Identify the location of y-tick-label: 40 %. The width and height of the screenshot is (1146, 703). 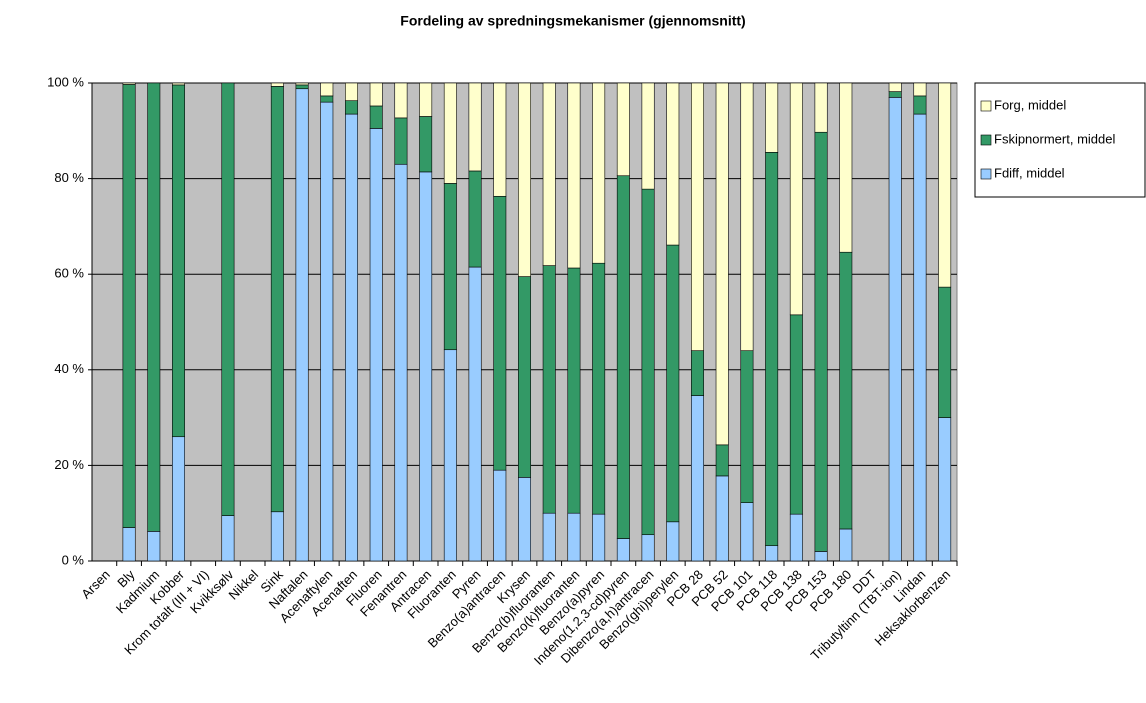
(69, 368).